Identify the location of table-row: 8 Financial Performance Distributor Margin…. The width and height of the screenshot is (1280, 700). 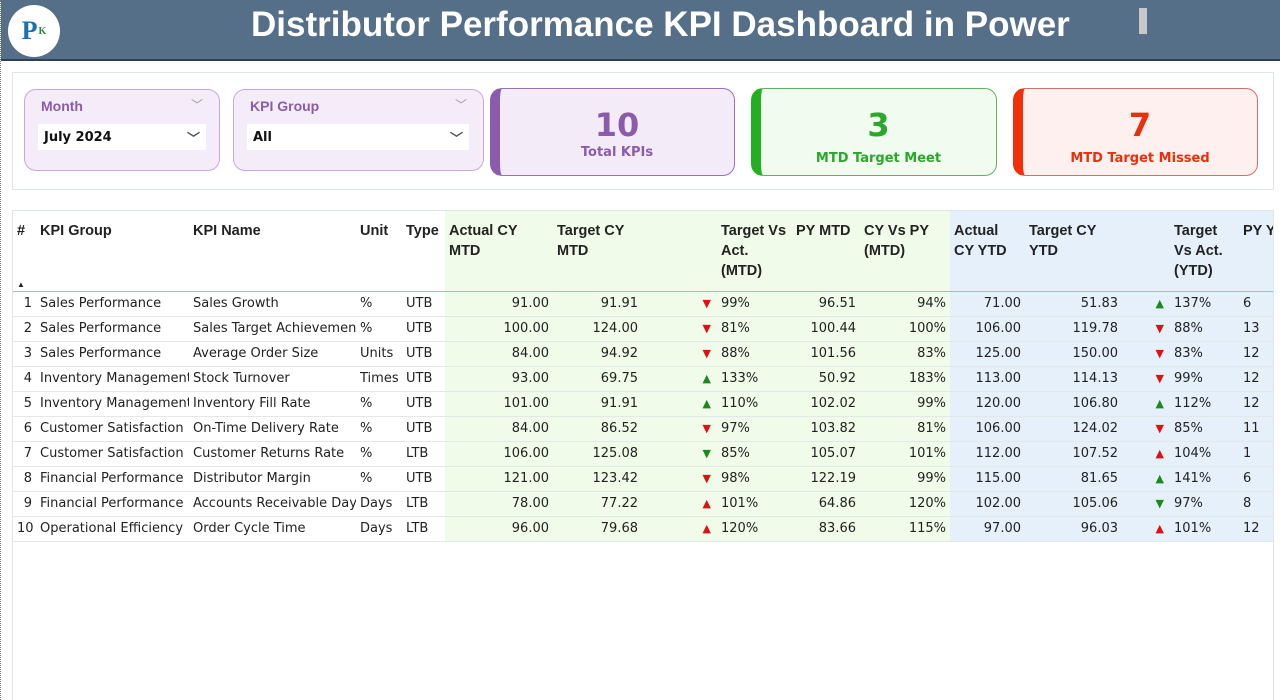
(643, 479).